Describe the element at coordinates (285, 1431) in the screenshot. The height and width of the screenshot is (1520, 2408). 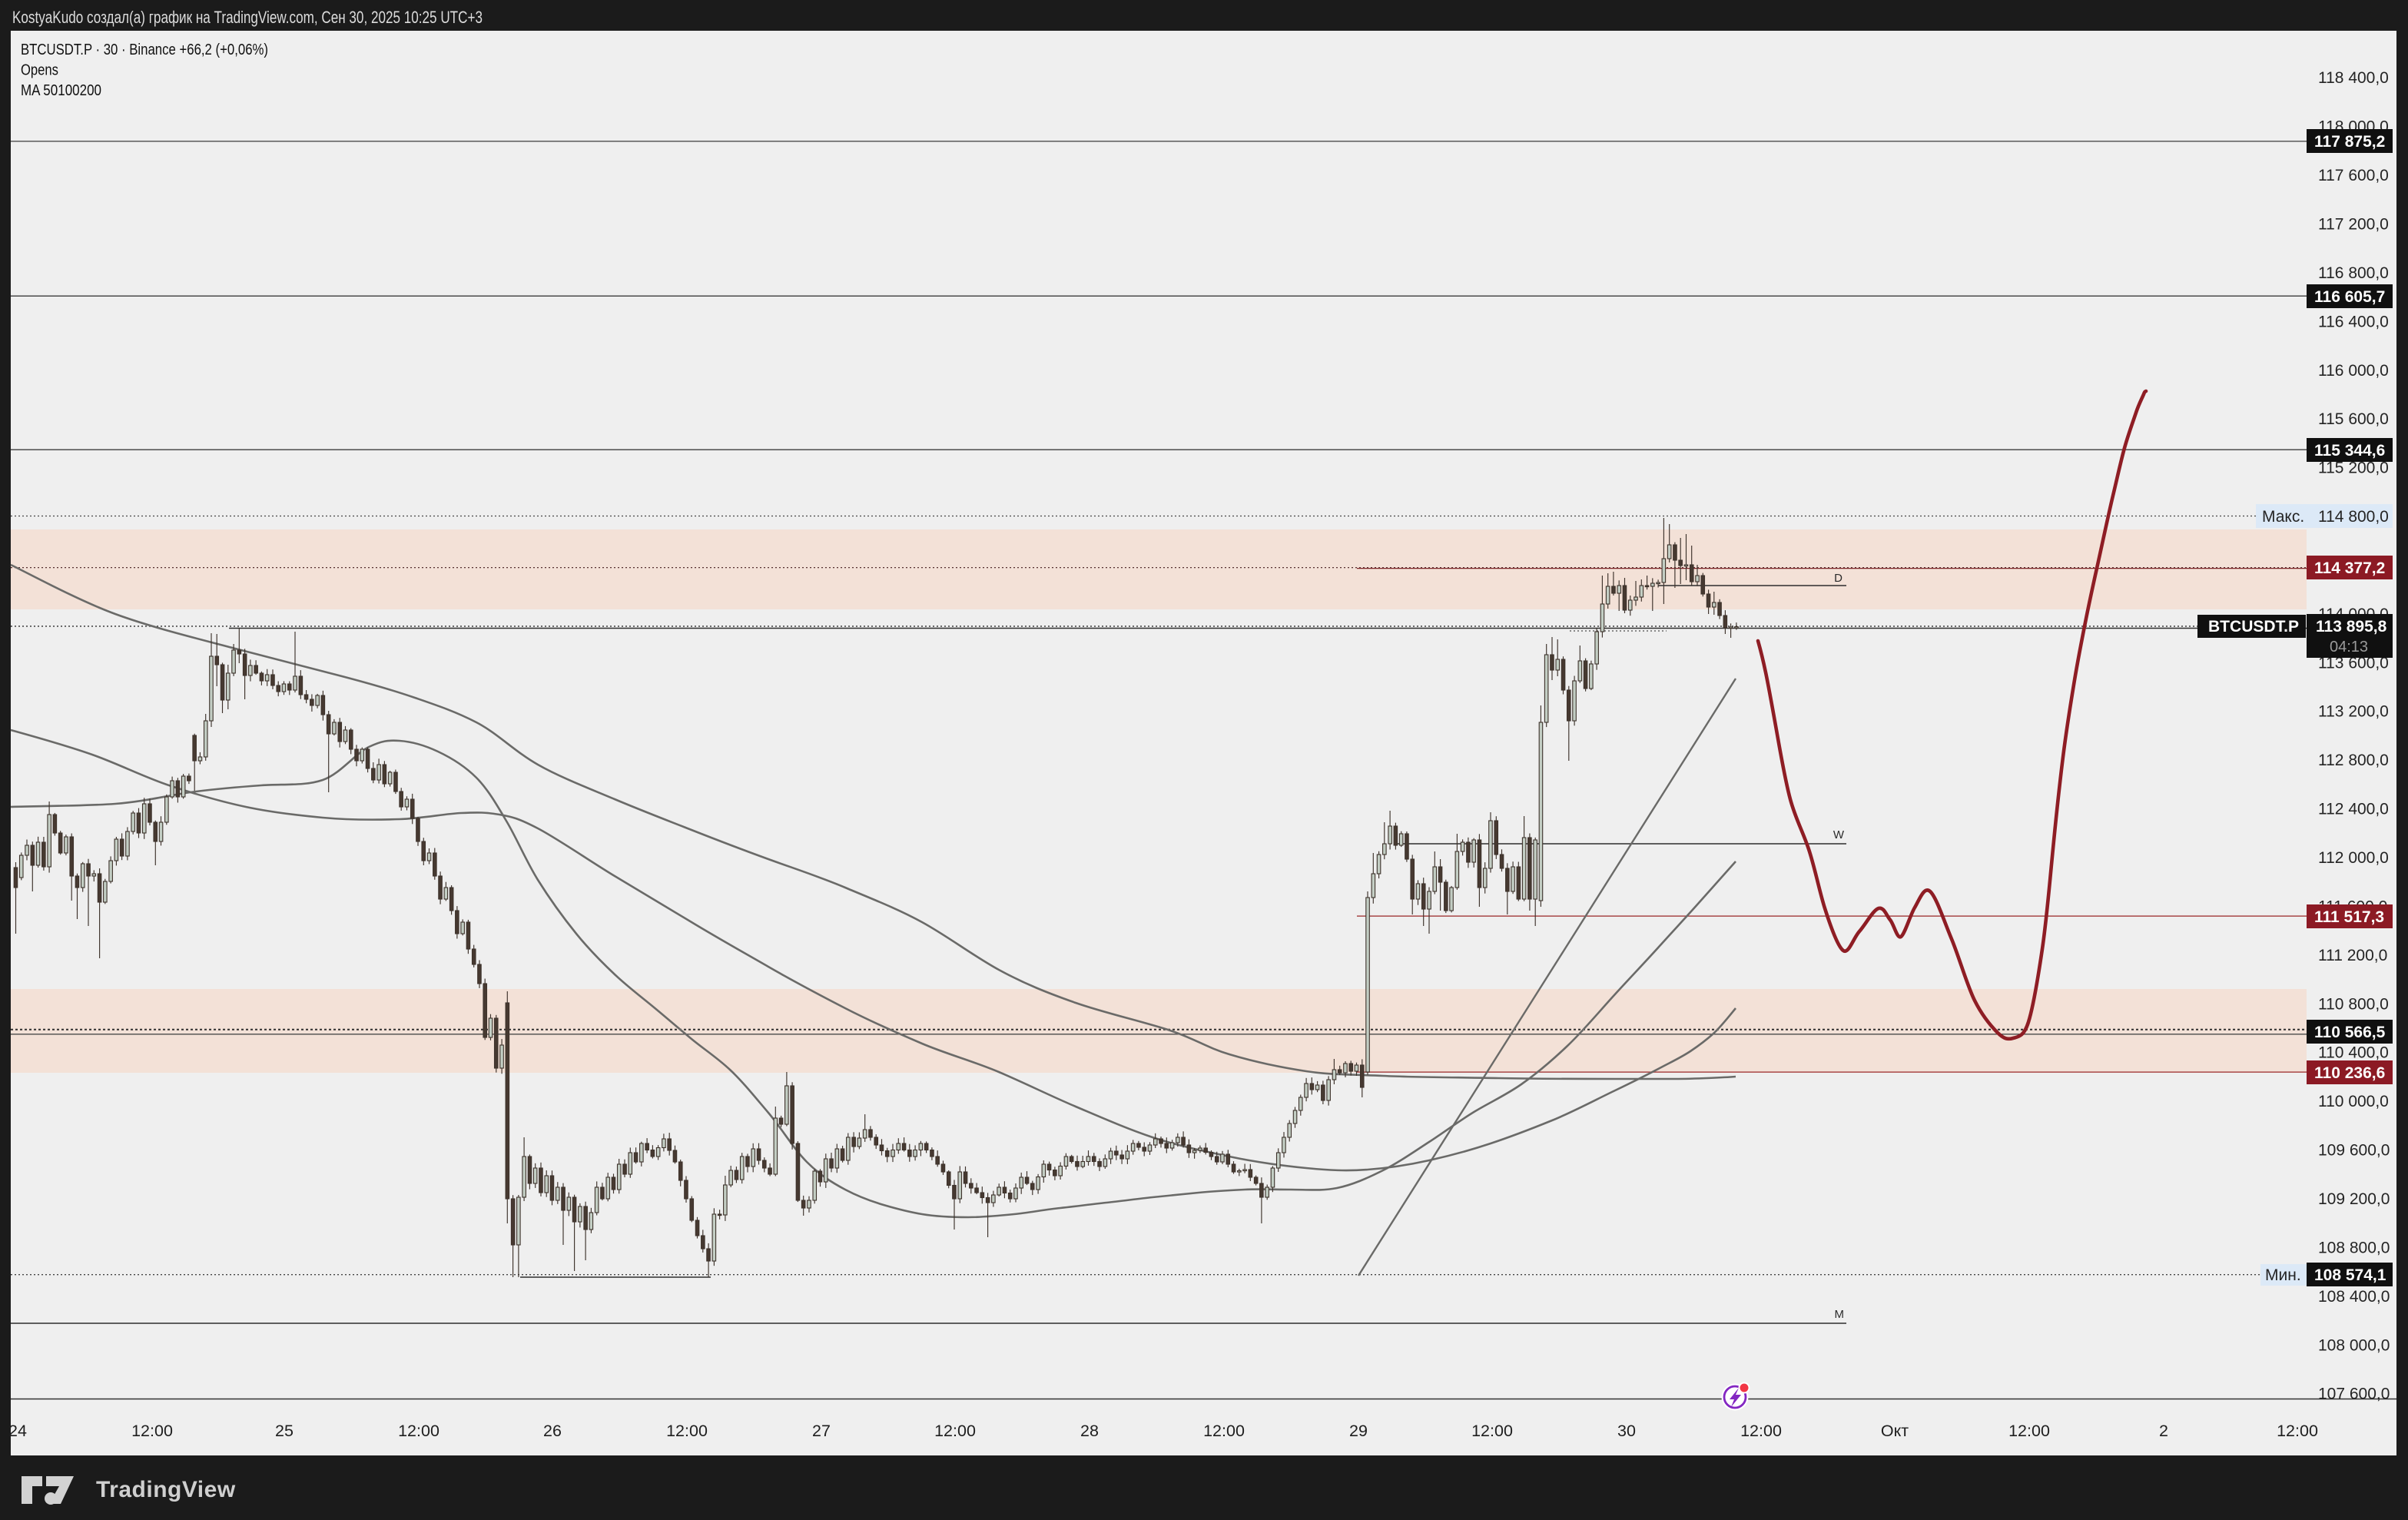
I see `svg-text: 25` at that location.